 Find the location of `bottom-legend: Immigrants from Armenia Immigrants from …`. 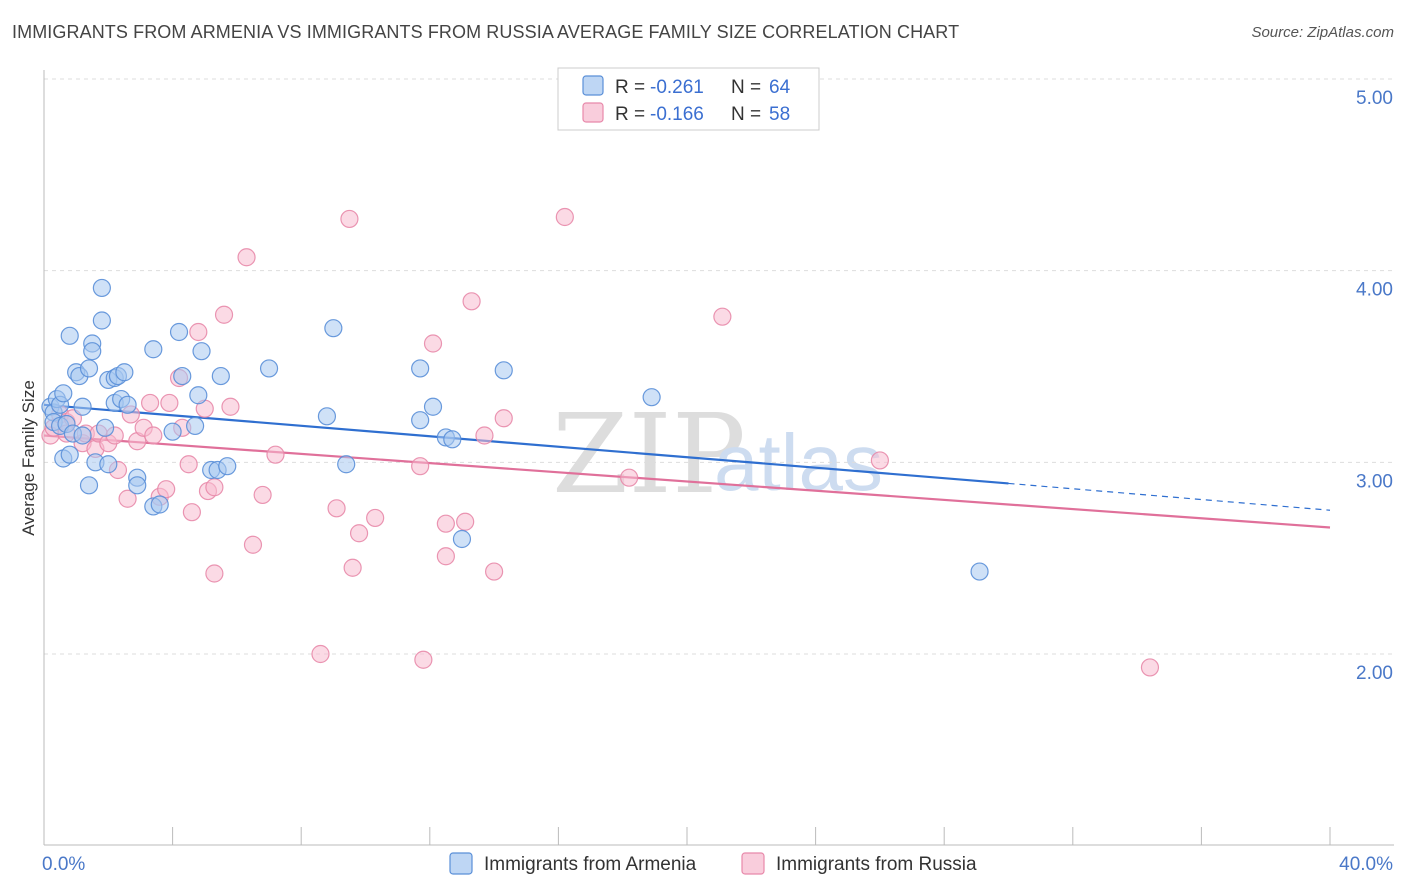

bottom-legend: Immigrants from Armenia Immigrants from … is located at coordinates (713, 863).